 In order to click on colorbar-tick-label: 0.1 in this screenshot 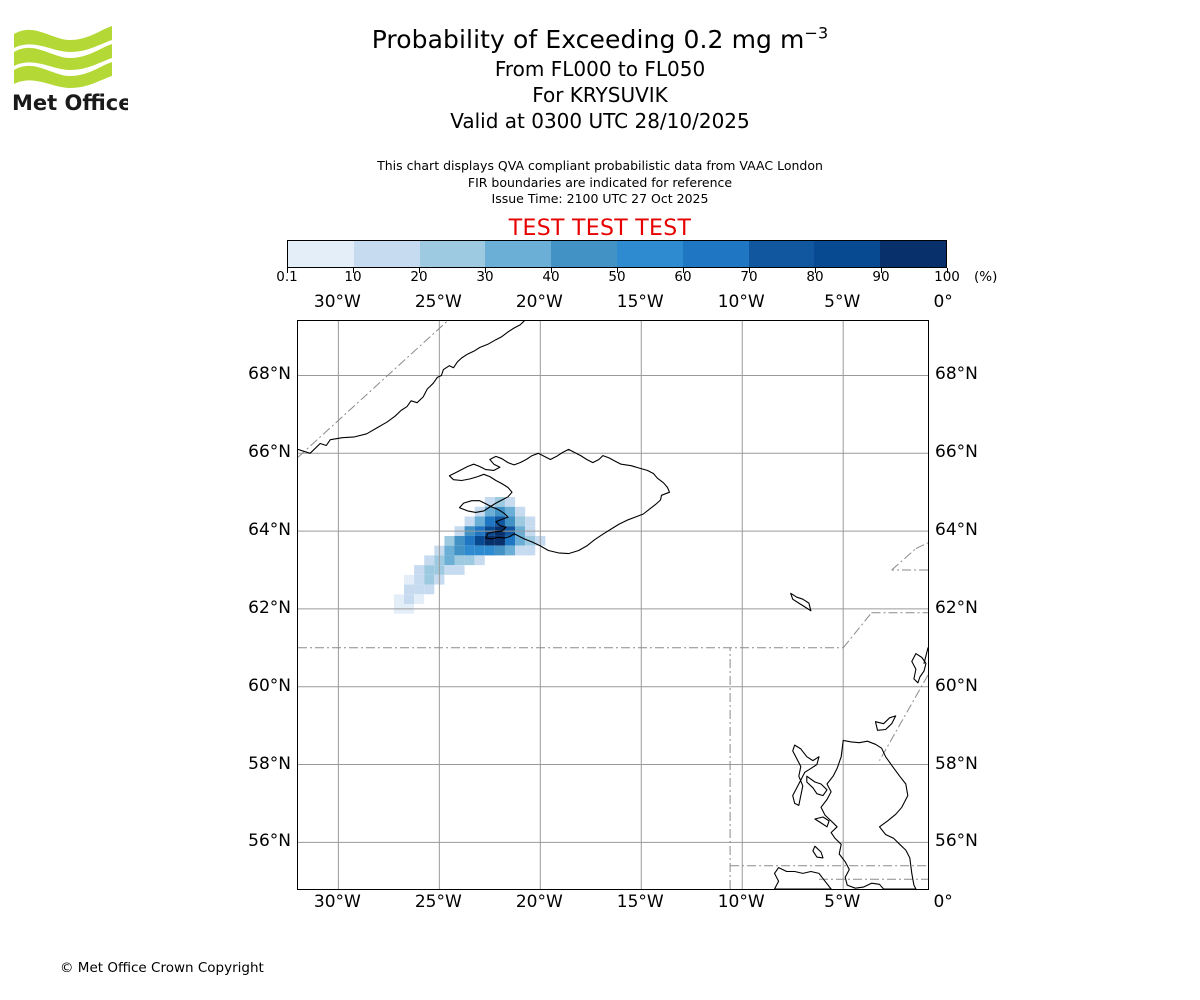, I will do `click(287, 277)`.